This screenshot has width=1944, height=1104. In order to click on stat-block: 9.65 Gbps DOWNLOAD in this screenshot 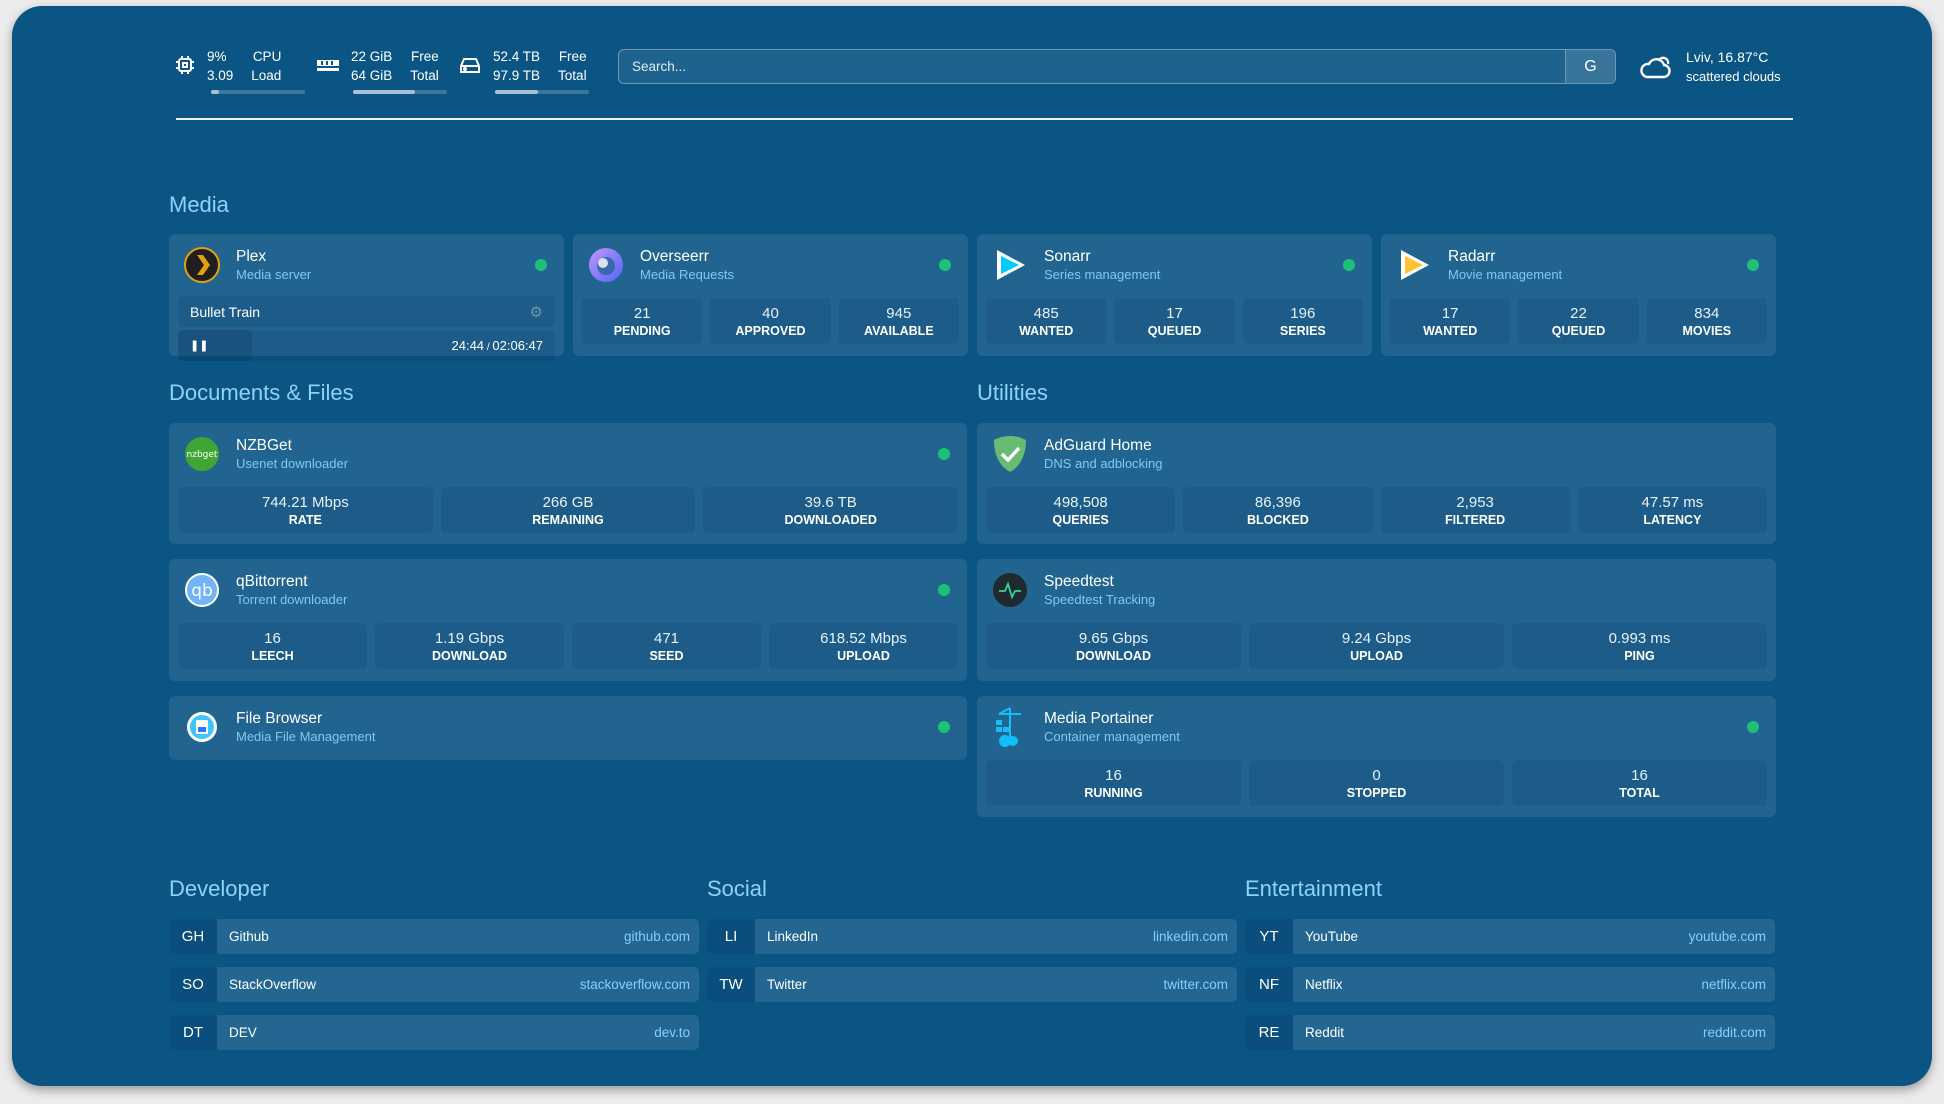, I will do `click(1113, 646)`.